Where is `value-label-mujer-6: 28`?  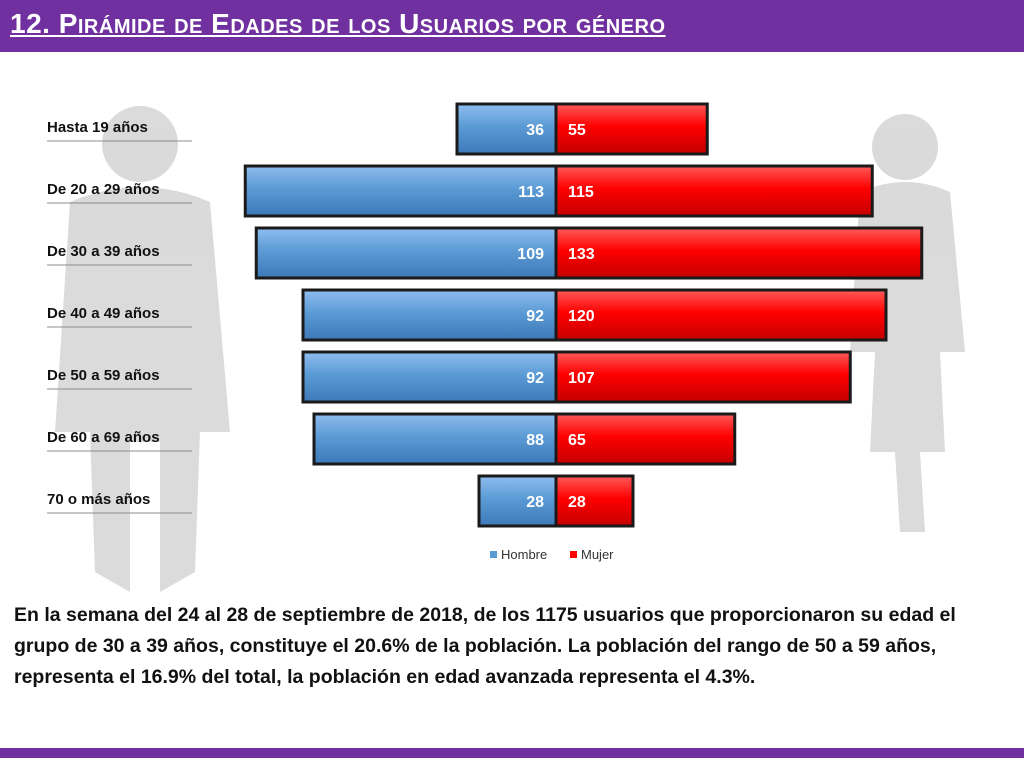 value-label-mujer-6: 28 is located at coordinates (577, 502).